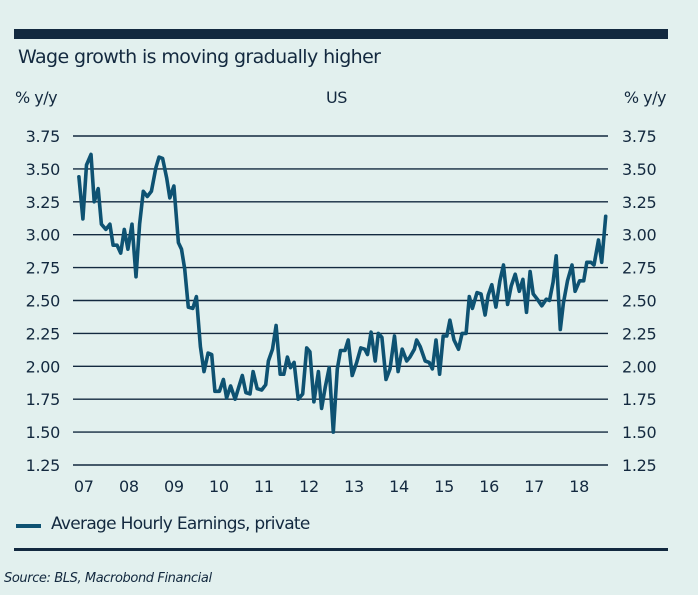  Describe the element at coordinates (199, 57) in the screenshot. I see `chart-title: Wage growth is moving gradually higher` at that location.